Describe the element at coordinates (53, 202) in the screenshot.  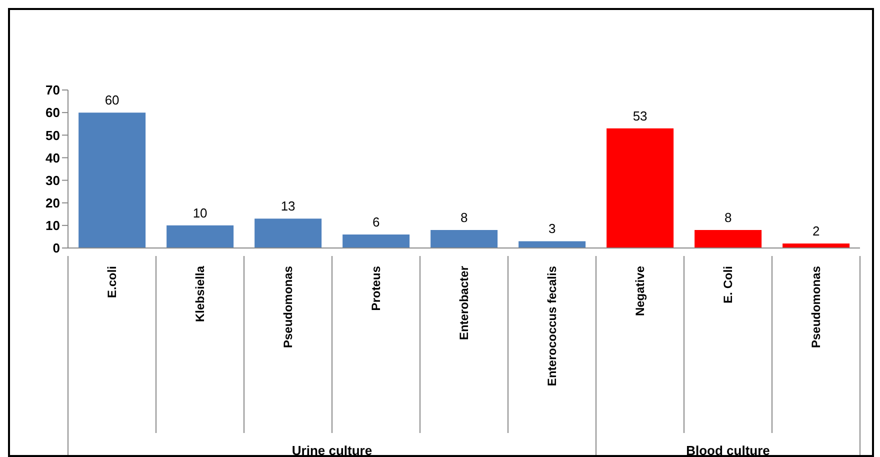
I see `y-tick-label: 20` at that location.